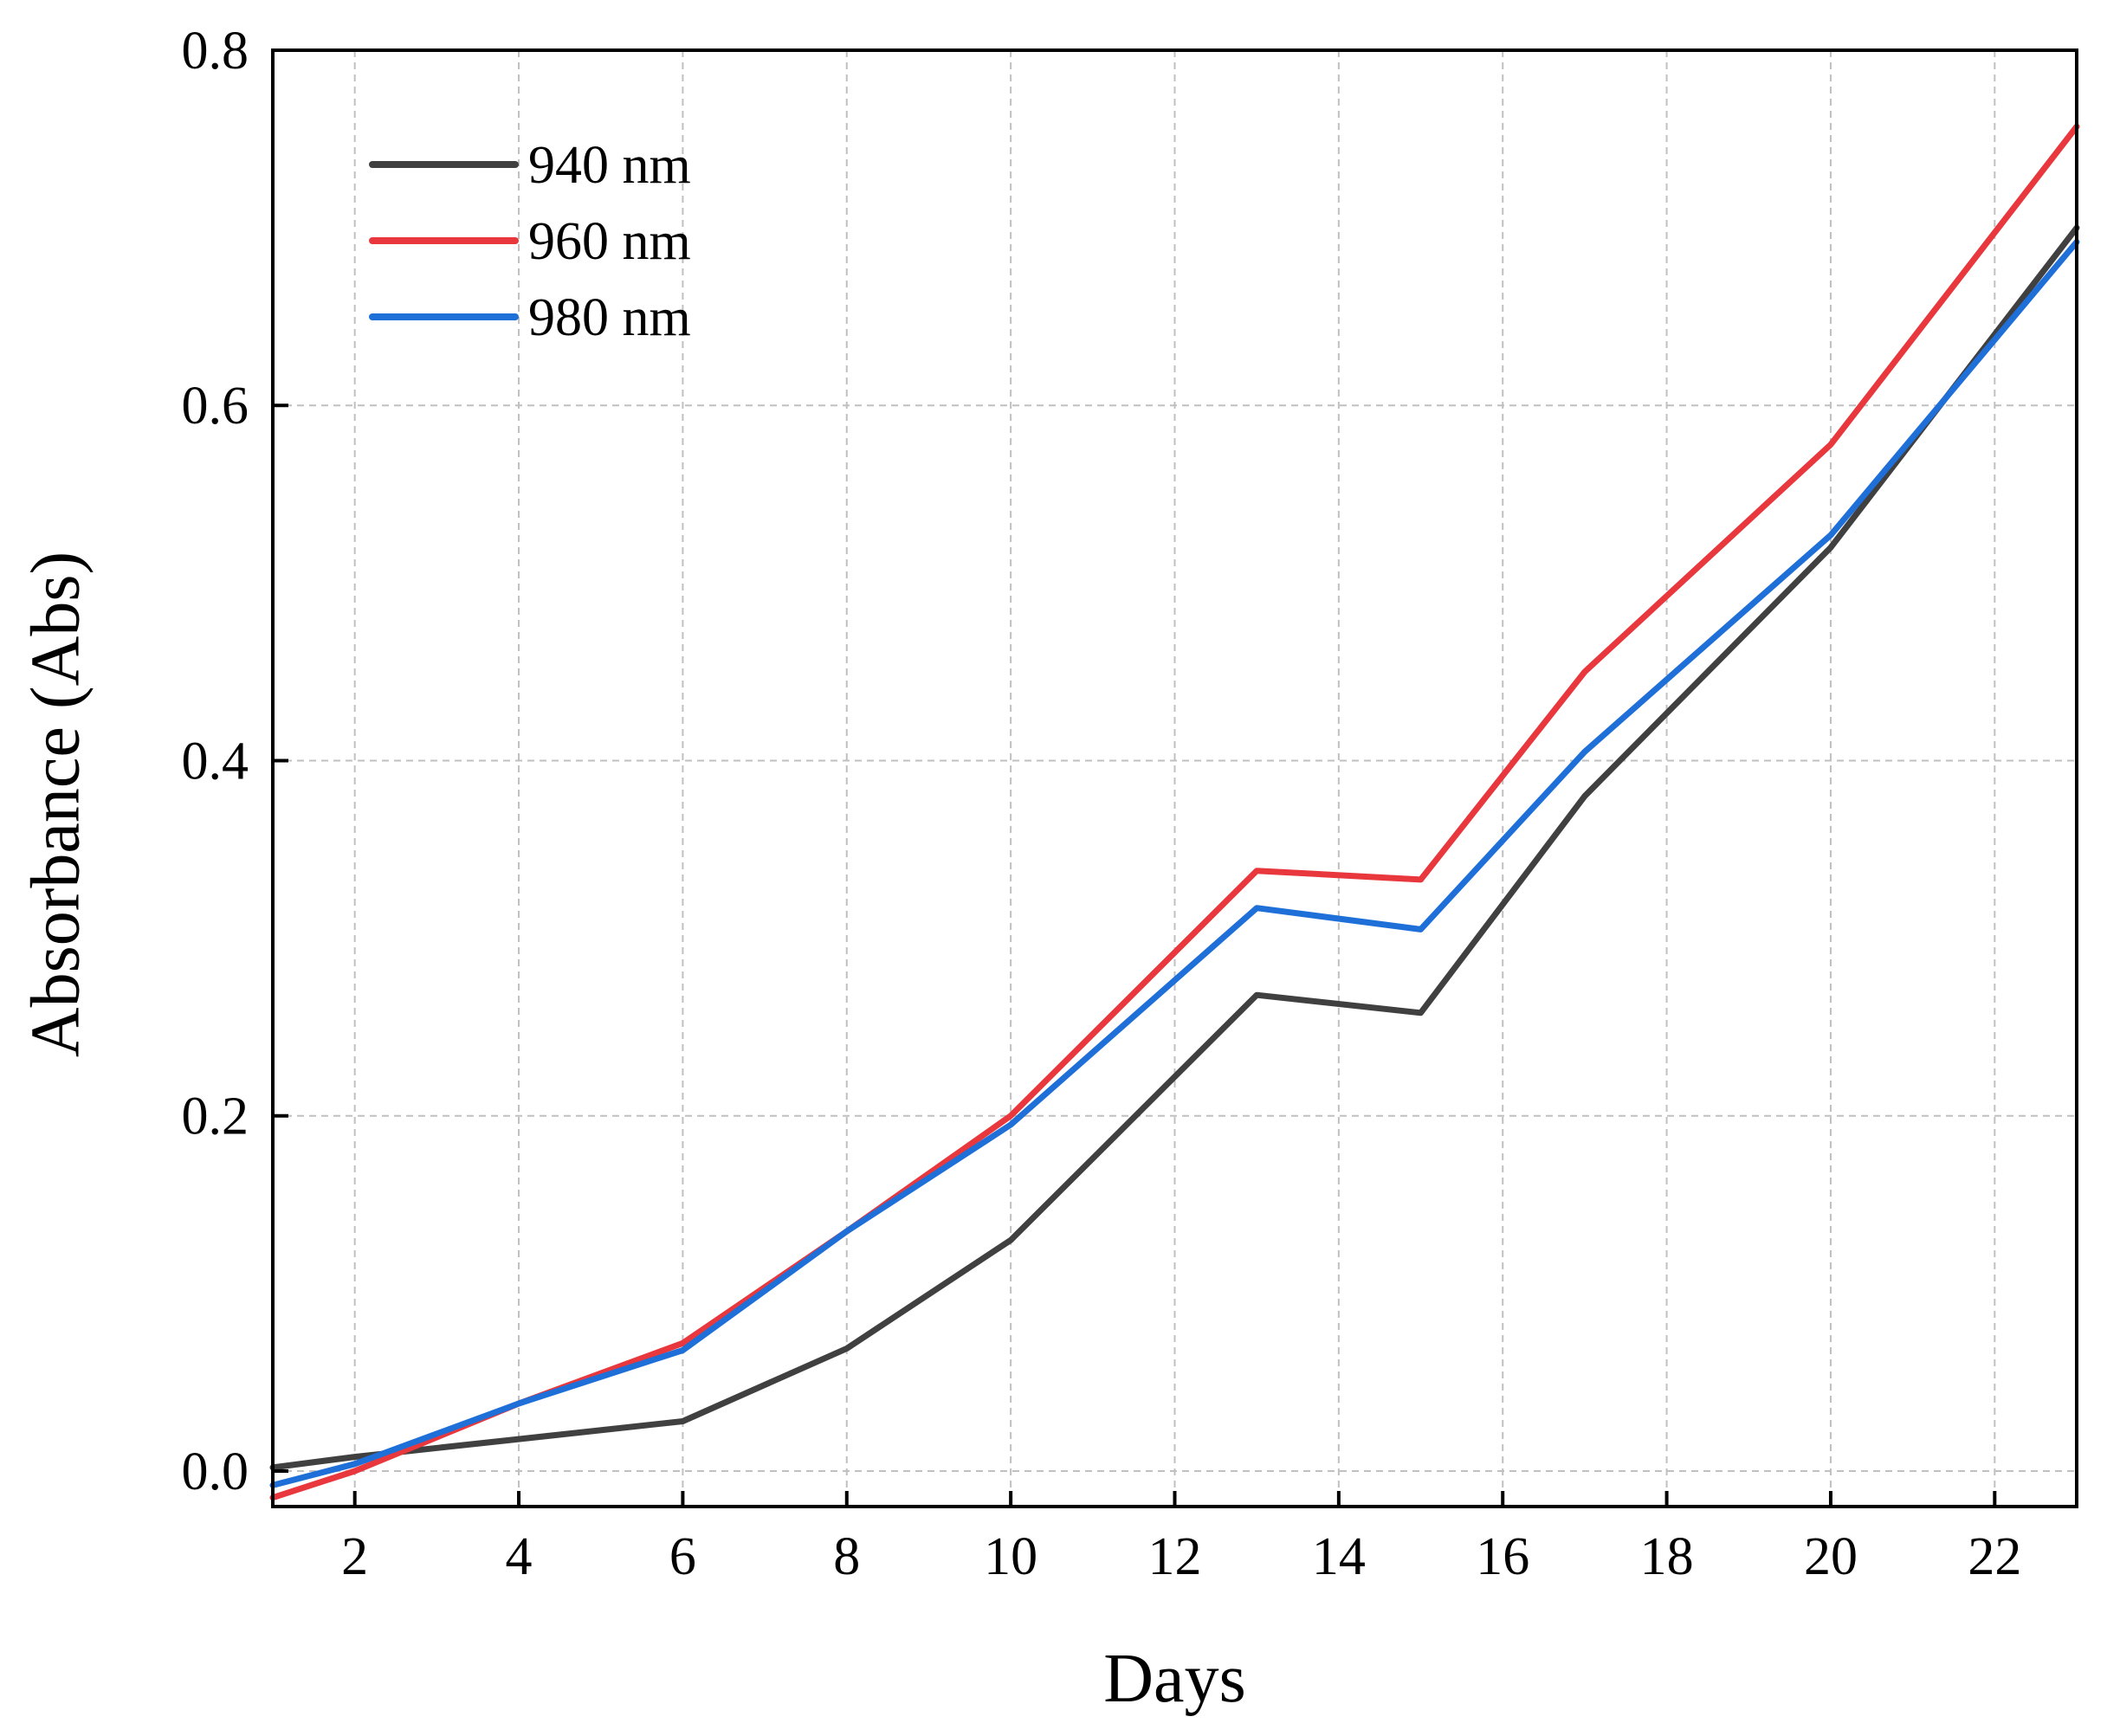 The image size is (2107, 1736). I want to click on y-tick-label: 0.4, so click(215, 761).